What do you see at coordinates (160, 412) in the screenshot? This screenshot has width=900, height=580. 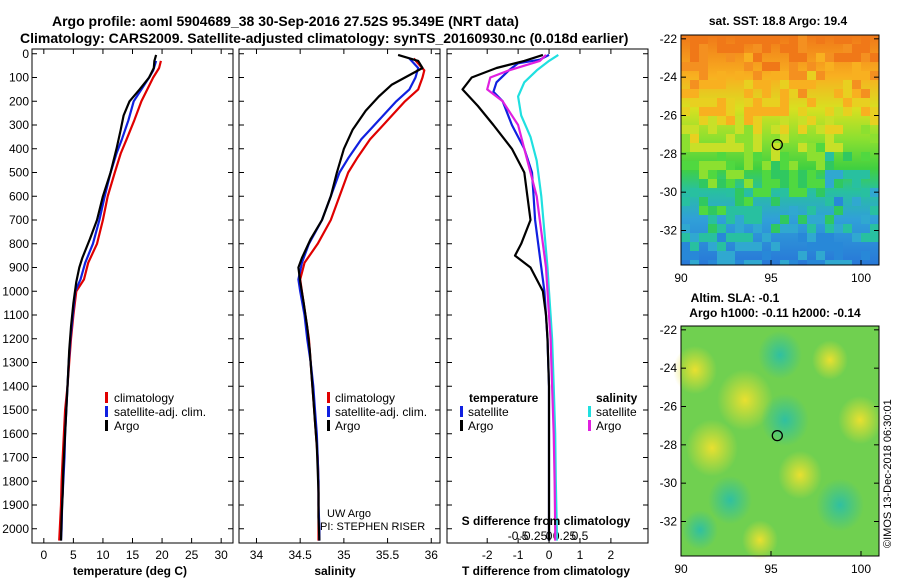 I see `legend-label-satellite: satellite-adj. clim.` at bounding box center [160, 412].